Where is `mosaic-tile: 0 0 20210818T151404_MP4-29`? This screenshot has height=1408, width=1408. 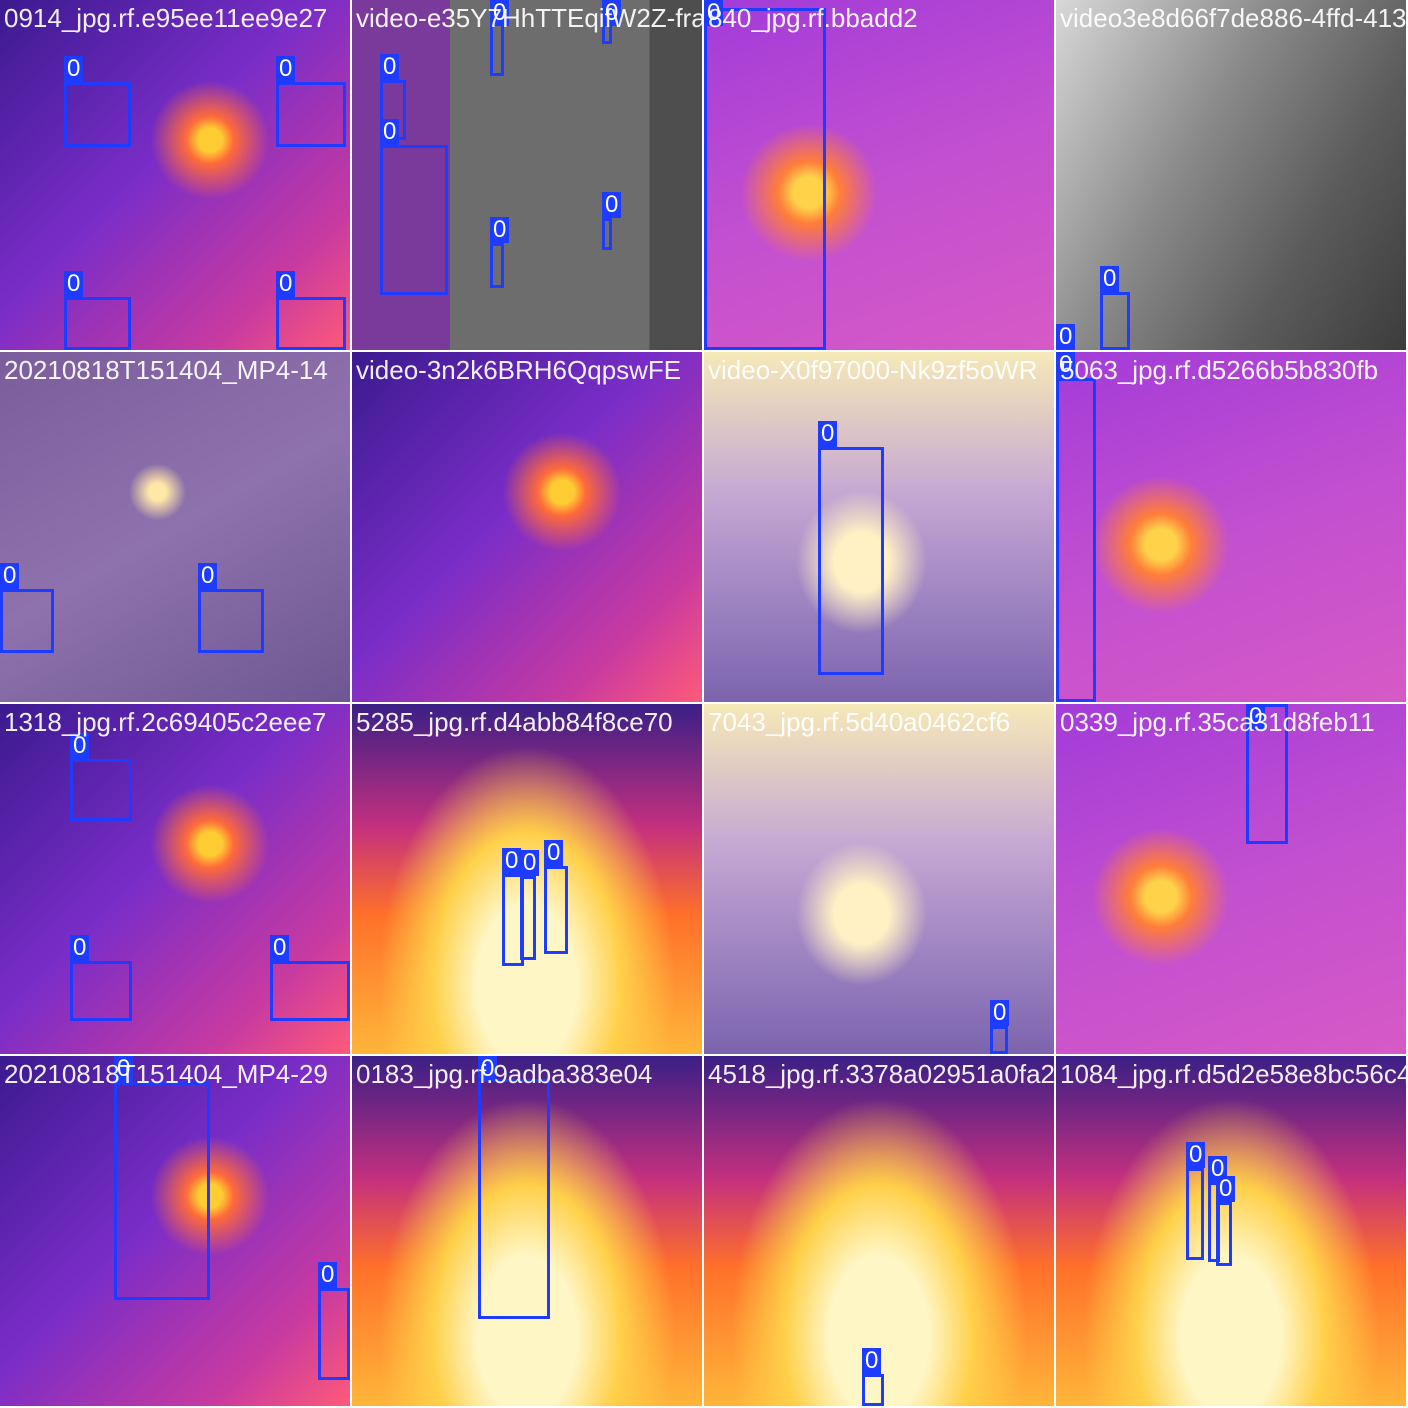 mosaic-tile: 0 0 20210818T151404_MP4-29 is located at coordinates (175, 1231).